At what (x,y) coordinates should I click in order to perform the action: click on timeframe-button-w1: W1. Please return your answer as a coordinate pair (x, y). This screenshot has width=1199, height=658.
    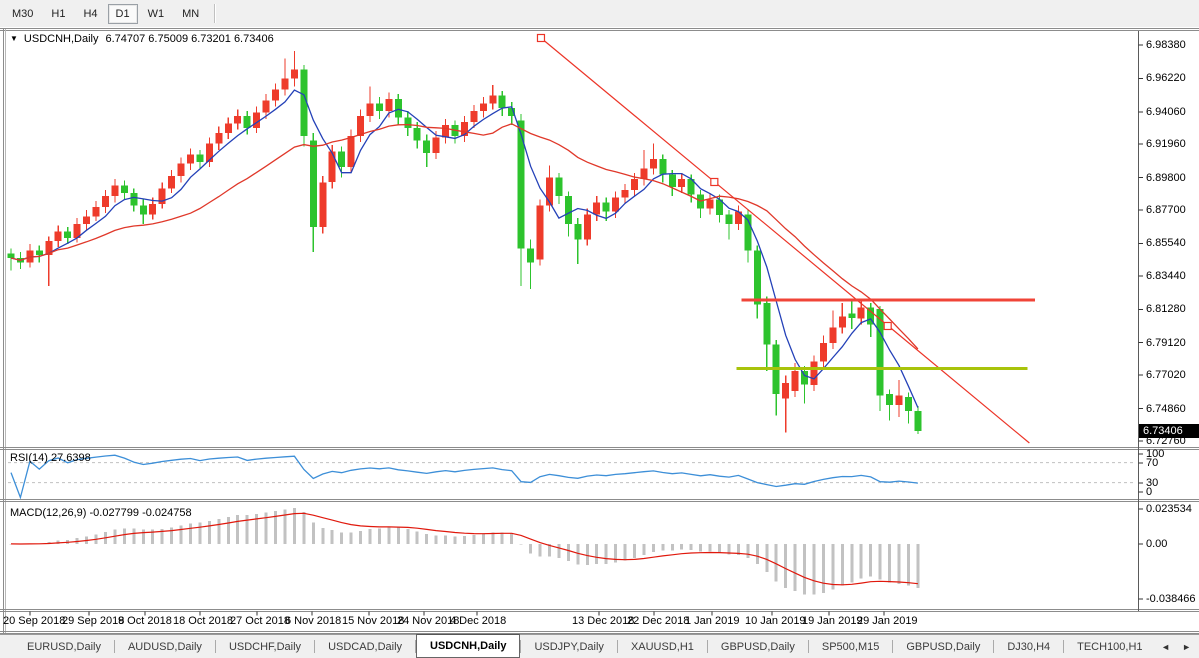
    Looking at the image, I should click on (156, 13).